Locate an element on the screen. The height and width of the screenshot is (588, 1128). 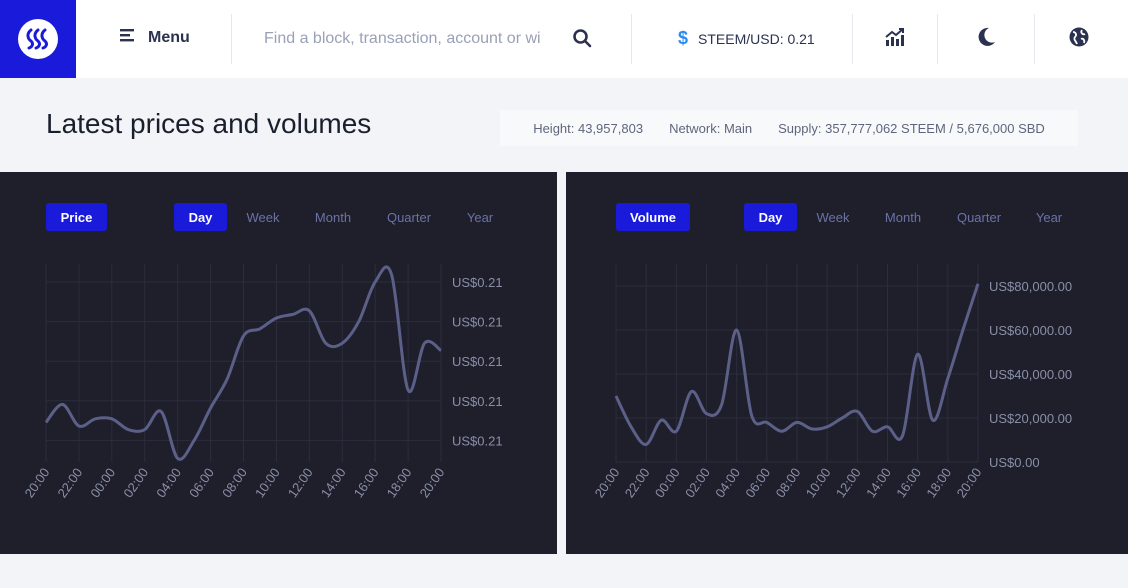
y-tick-label: US$80,000.00 is located at coordinates (1030, 286).